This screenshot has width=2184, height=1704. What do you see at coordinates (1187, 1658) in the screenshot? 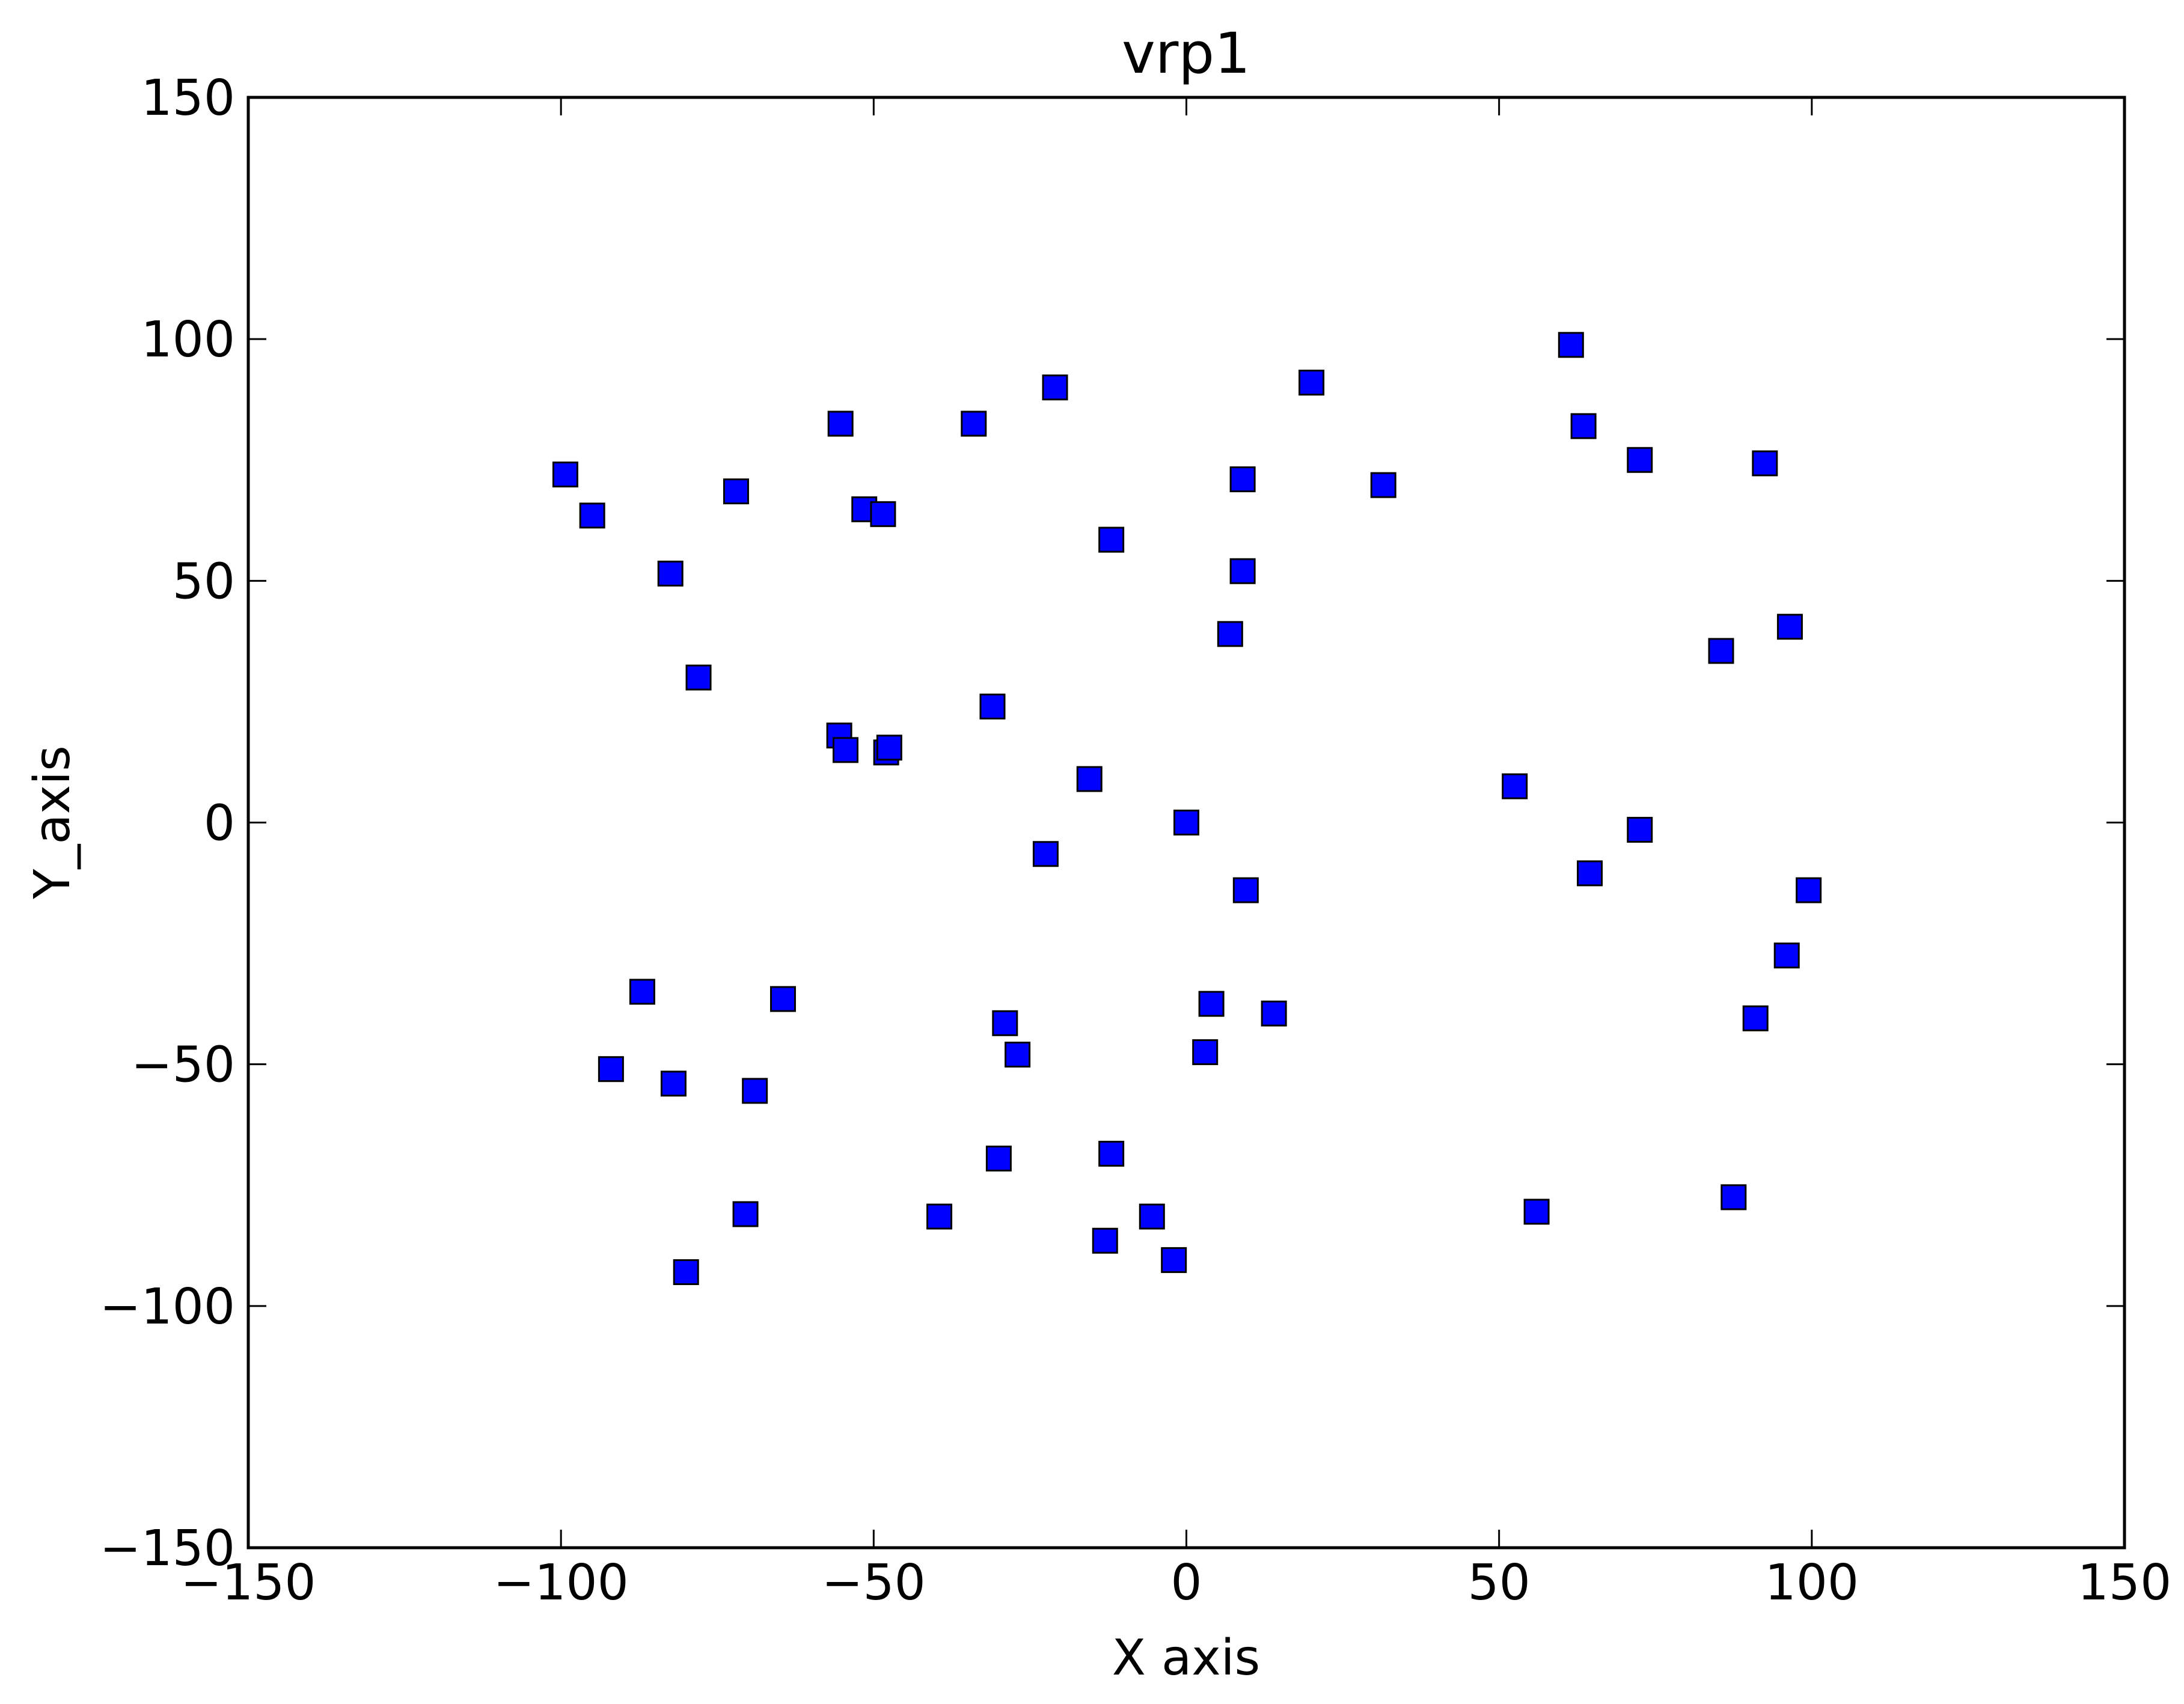
I see `x-axis-label: X axis` at bounding box center [1187, 1658].